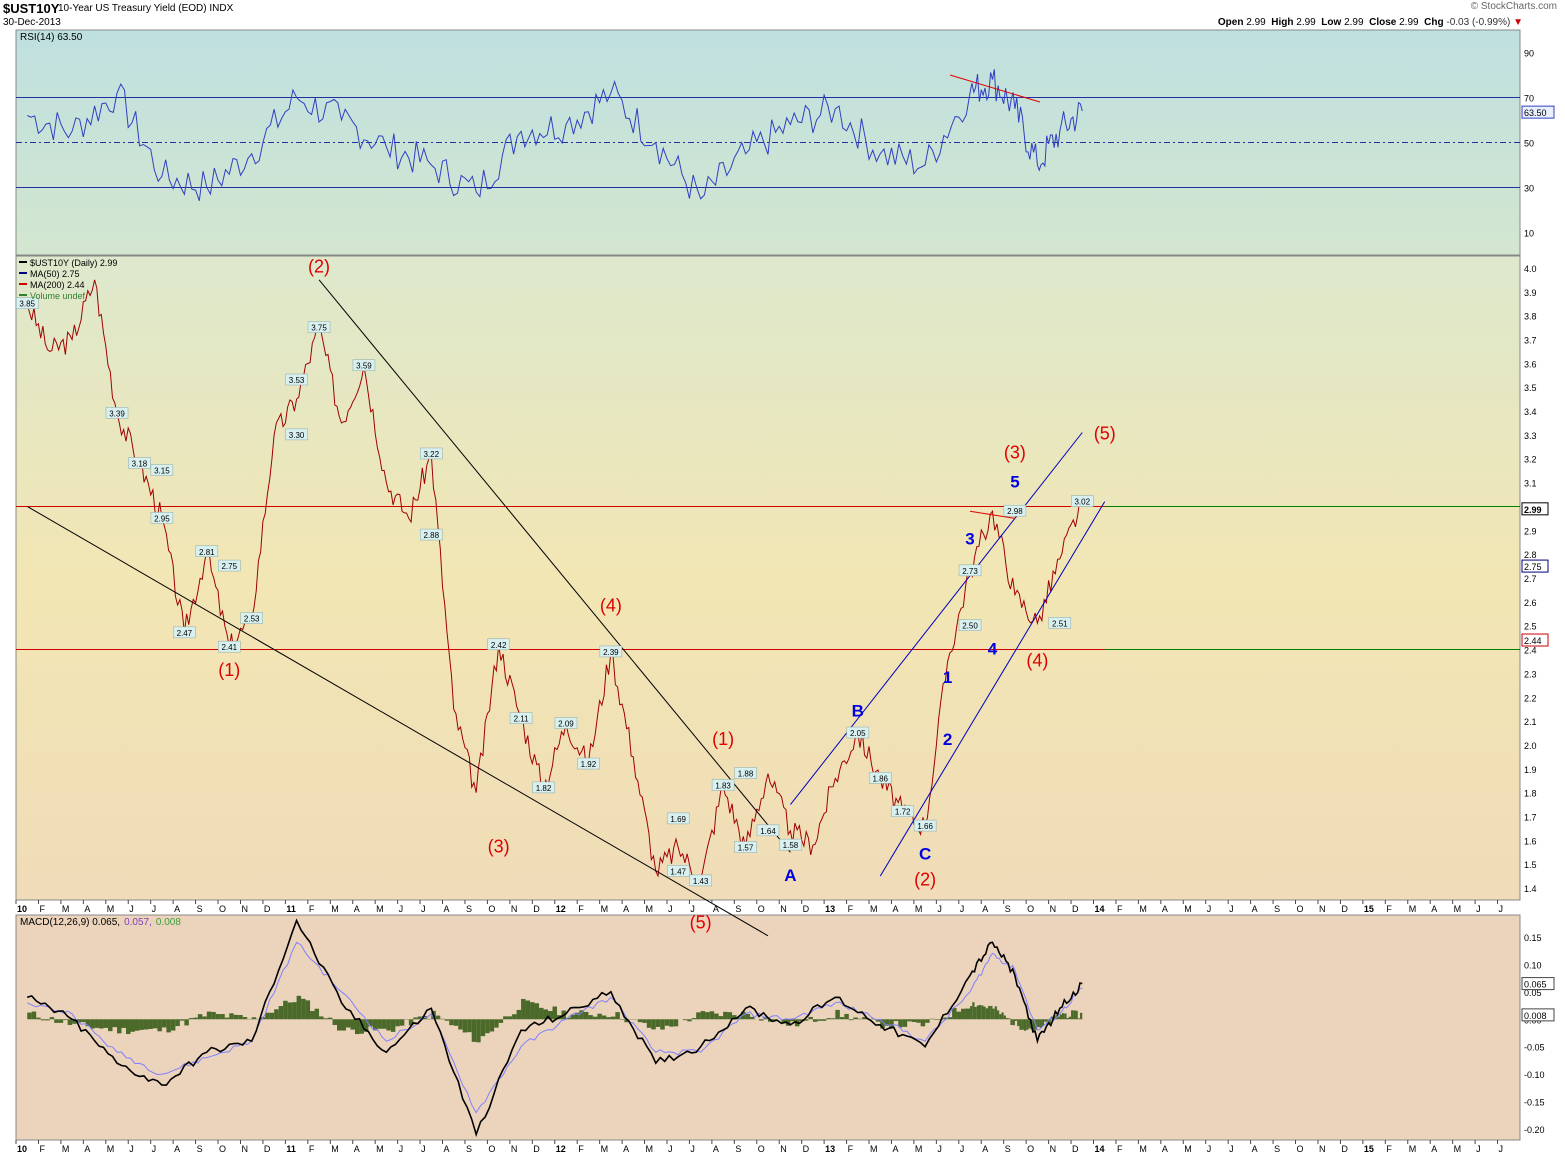 Image resolution: width=1565 pixels, height=1157 pixels. I want to click on price-label: 1.69, so click(678, 819).